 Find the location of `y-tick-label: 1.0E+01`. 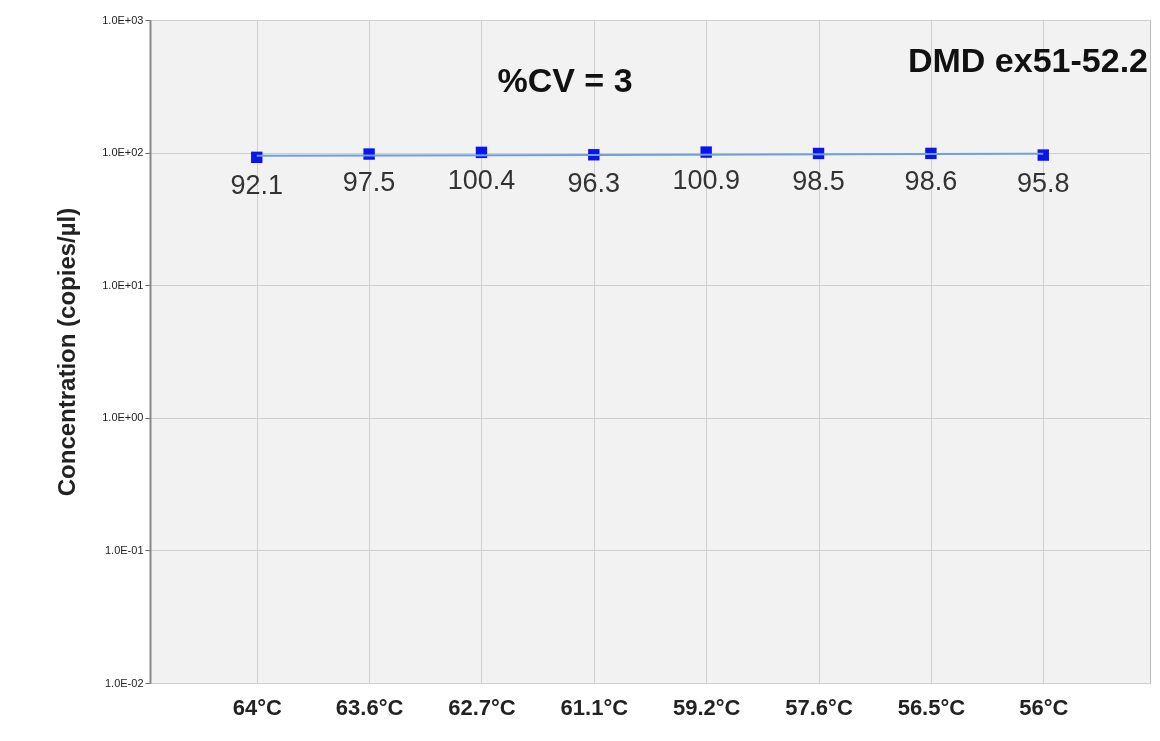

y-tick-label: 1.0E+01 is located at coordinates (123, 284).